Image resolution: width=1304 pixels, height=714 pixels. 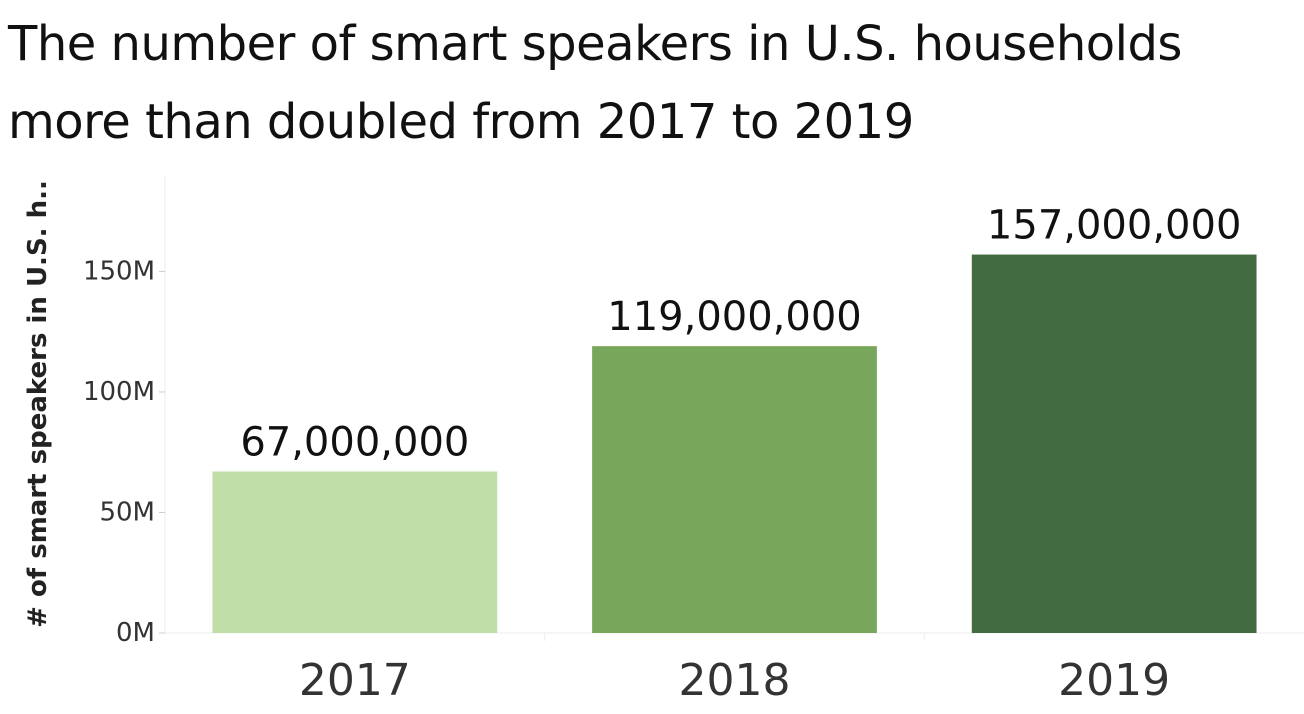 What do you see at coordinates (355, 680) in the screenshot?
I see `x-tick-label-2017: 2017` at bounding box center [355, 680].